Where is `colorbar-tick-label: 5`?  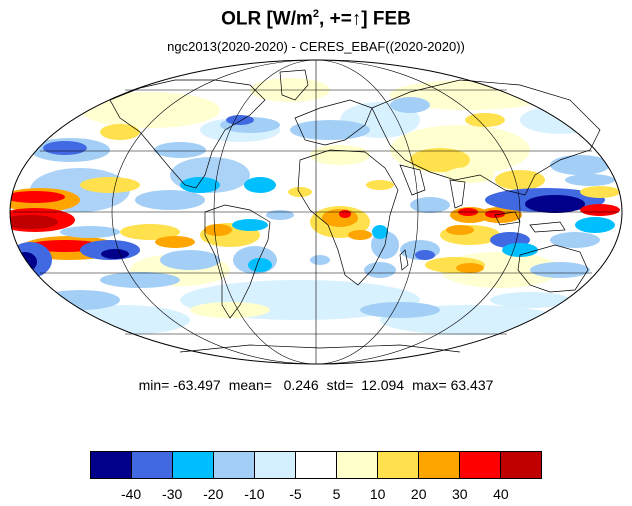 colorbar-tick-label: 5 is located at coordinates (336, 494).